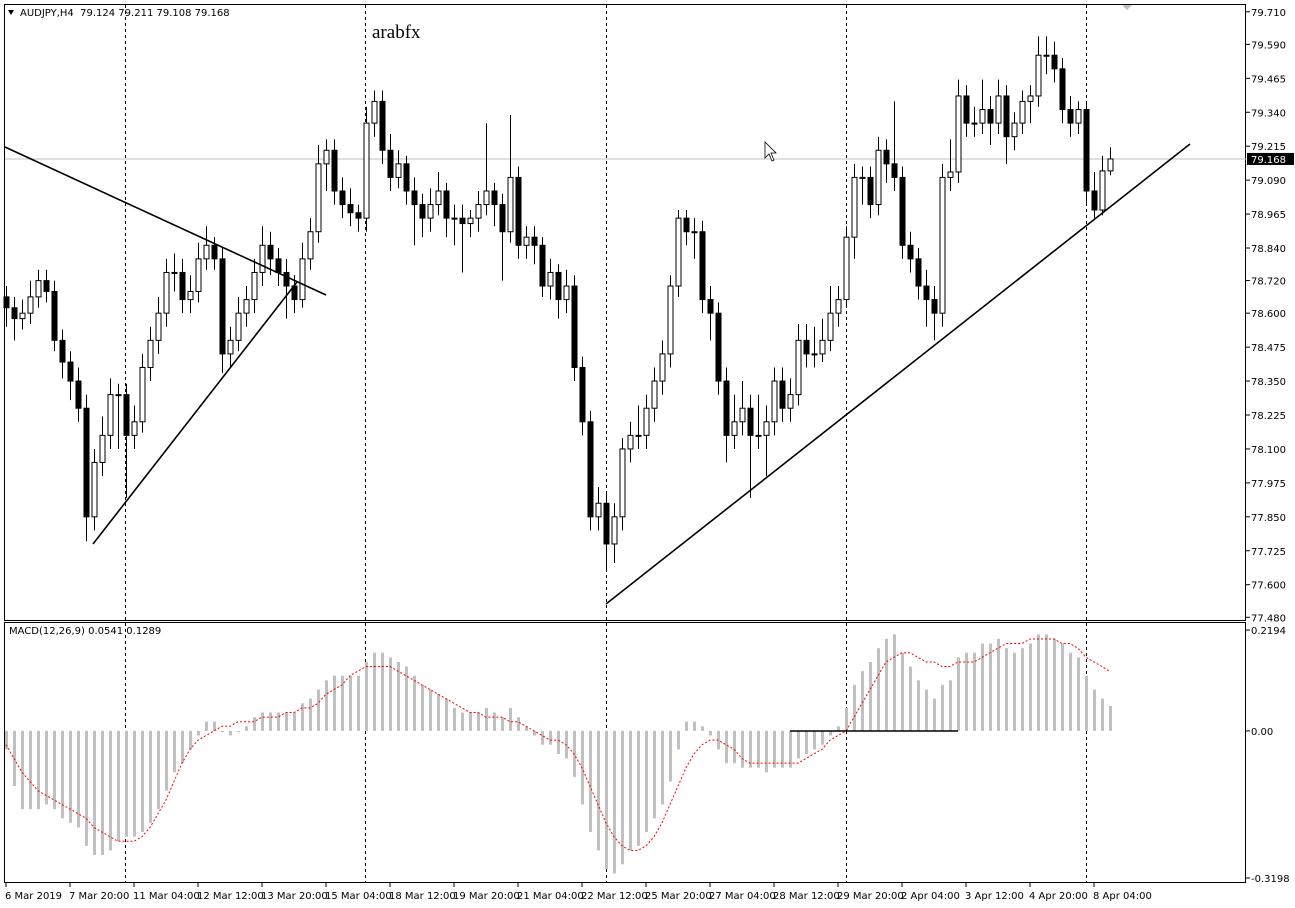 This screenshot has height=908, width=1295. What do you see at coordinates (1268, 416) in the screenshot?
I see `y-tick-label: 78.225` at bounding box center [1268, 416].